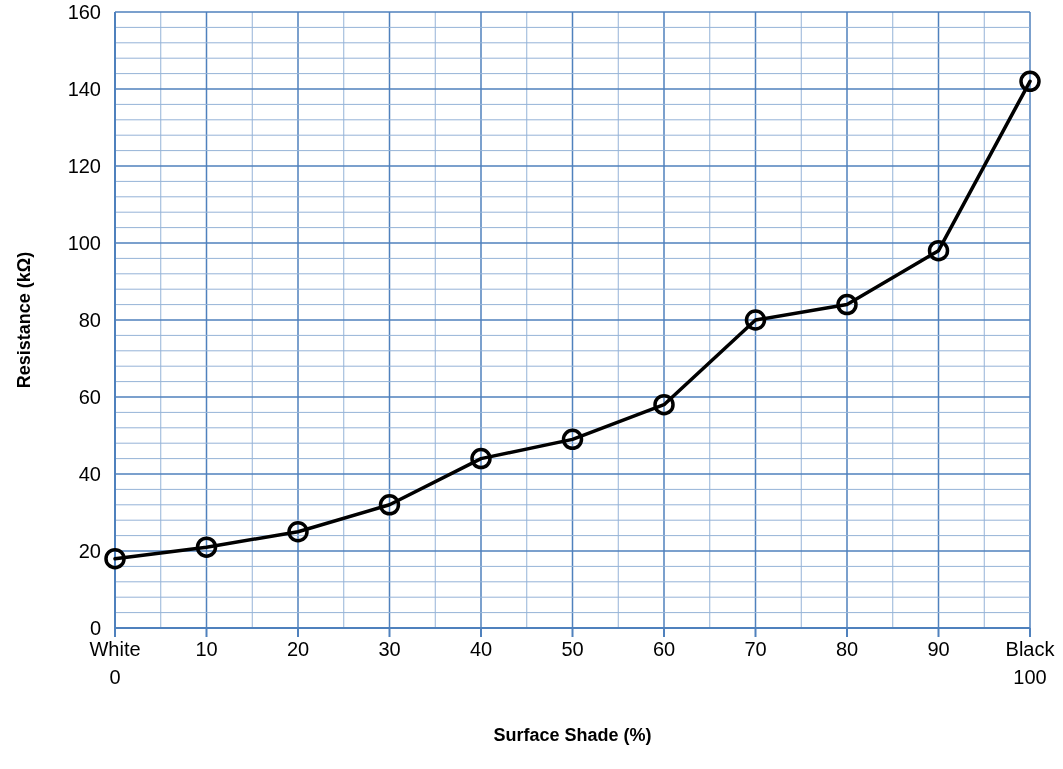 The image size is (1063, 769). What do you see at coordinates (89, 397) in the screenshot?
I see `y-tick-label: 60` at bounding box center [89, 397].